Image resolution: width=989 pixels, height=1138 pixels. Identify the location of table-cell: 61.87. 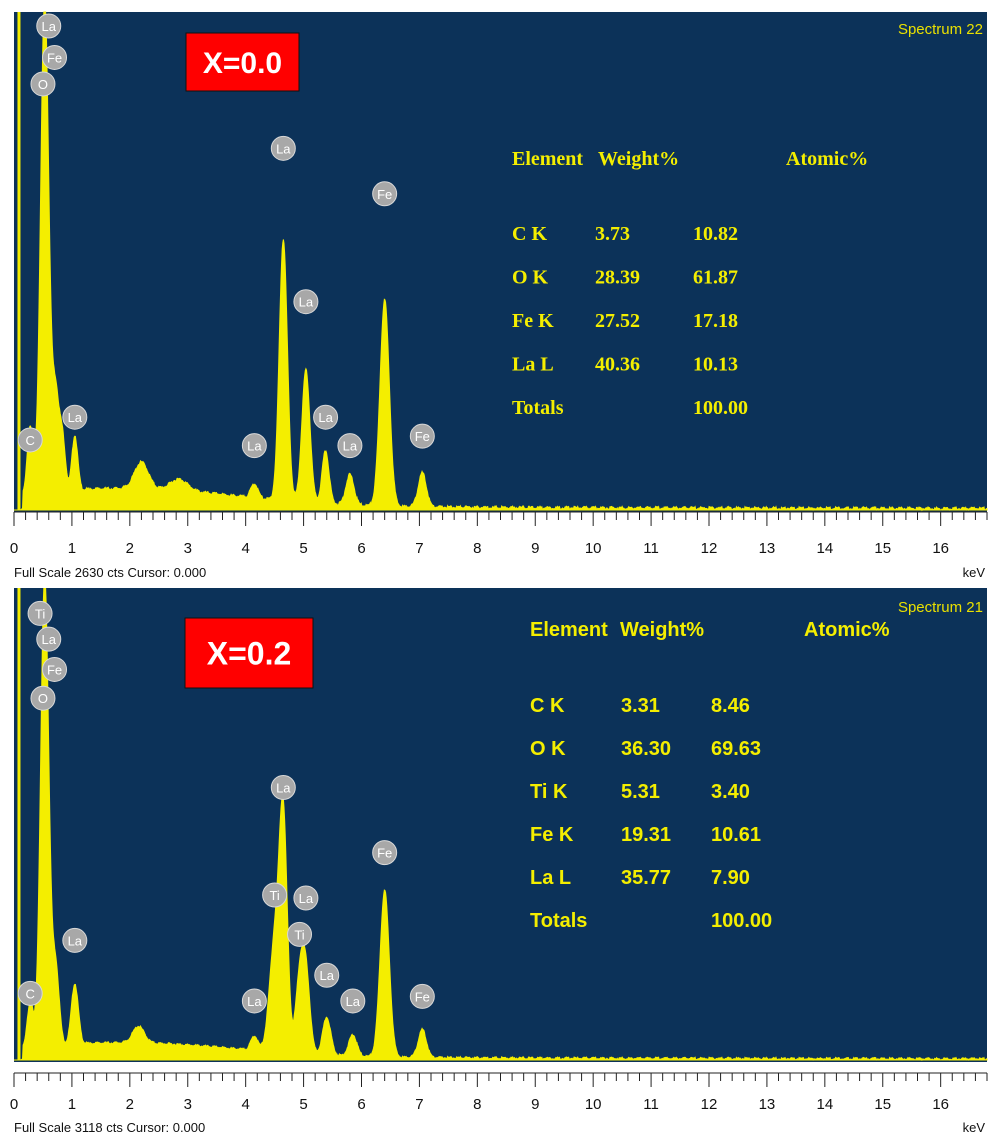
(715, 278).